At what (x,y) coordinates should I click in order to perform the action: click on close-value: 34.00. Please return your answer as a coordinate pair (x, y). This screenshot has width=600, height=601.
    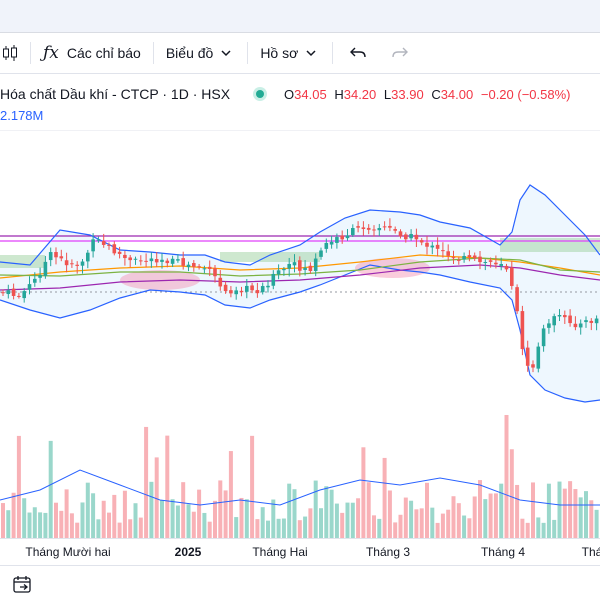
    Looking at the image, I should click on (457, 94).